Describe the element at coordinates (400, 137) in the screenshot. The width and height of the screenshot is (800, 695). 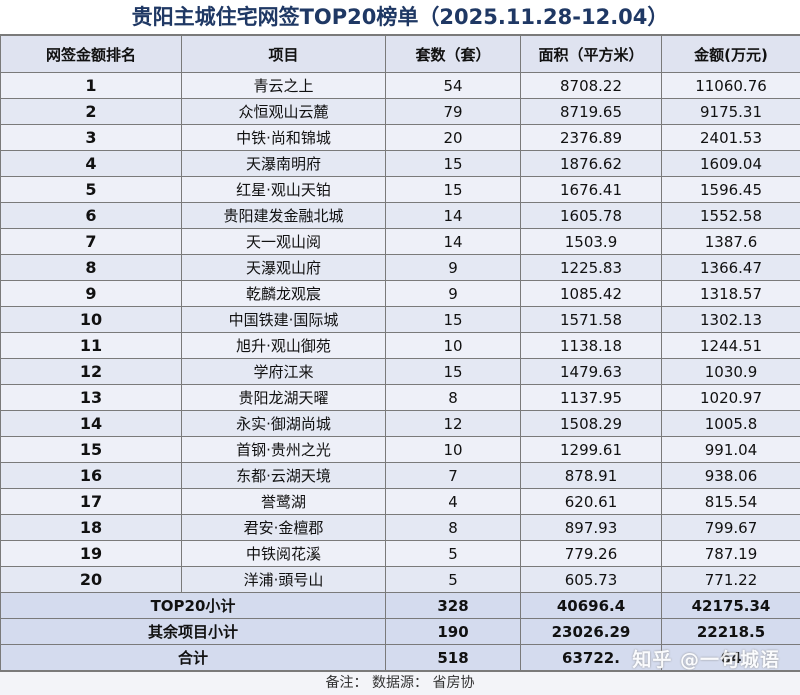
I see `table-row: 3 中铁·尚和锦城 20 2376.89 2401.53` at that location.